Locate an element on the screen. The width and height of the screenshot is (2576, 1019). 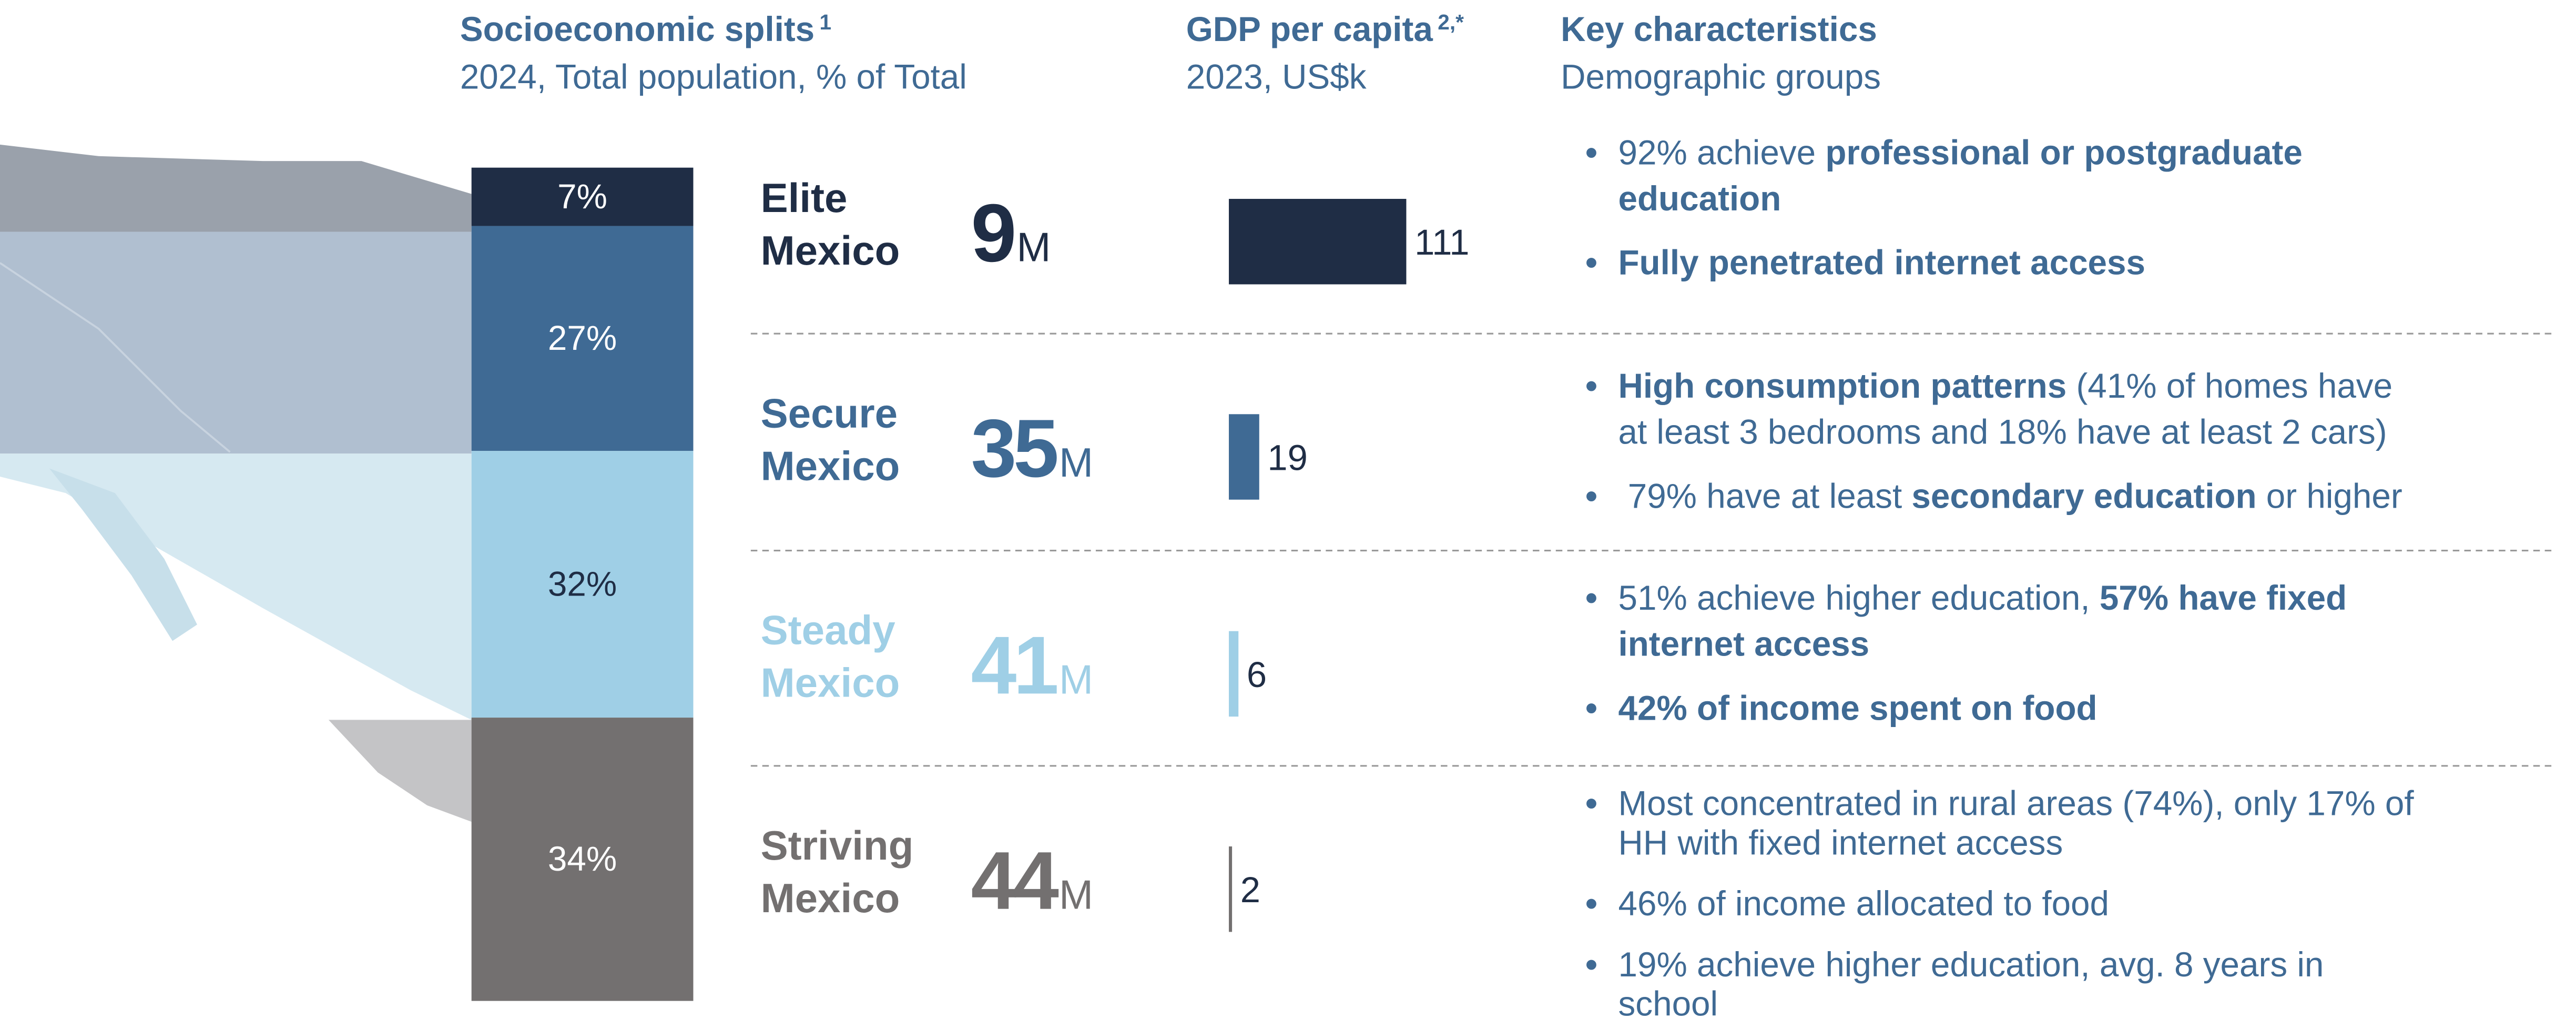
bullet-text: education is located at coordinates (1699, 198).